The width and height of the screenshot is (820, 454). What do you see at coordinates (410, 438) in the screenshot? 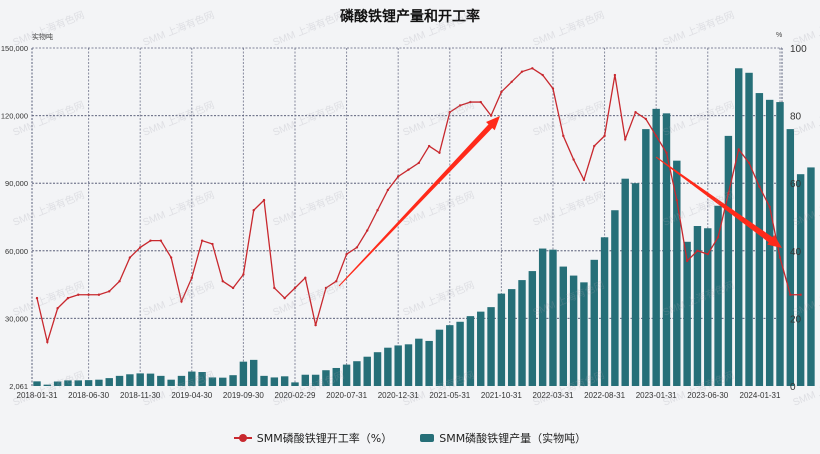
I see `legend: SMM磷酸铁锂开工率（%） SMM磷酸铁锂产量（实物吨）` at bounding box center [410, 438].